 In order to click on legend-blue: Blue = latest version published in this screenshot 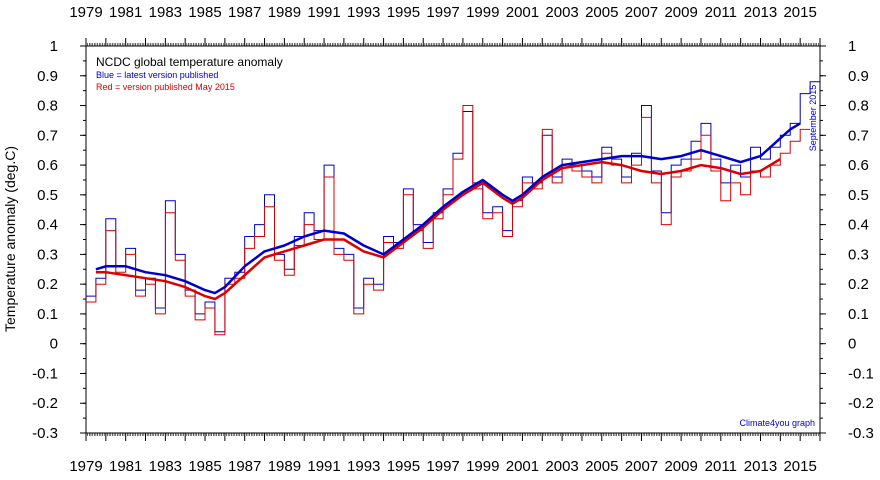, I will do `click(157, 75)`.